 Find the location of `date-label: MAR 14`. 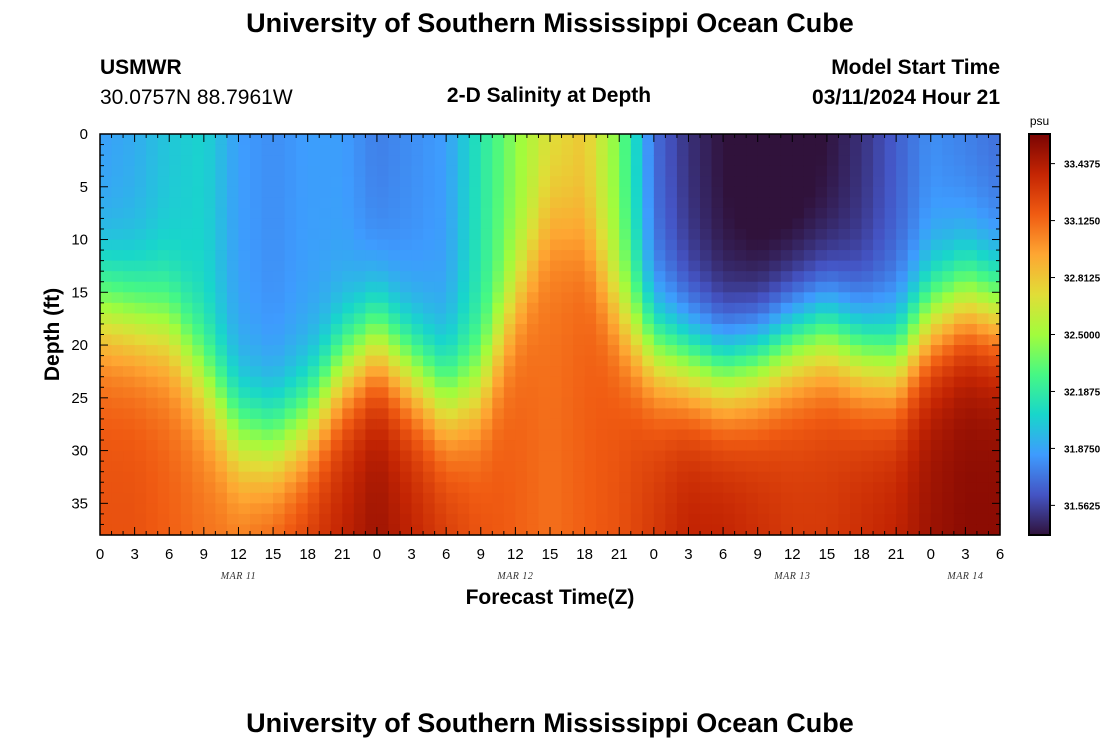

date-label: MAR 14 is located at coordinates (964, 576).